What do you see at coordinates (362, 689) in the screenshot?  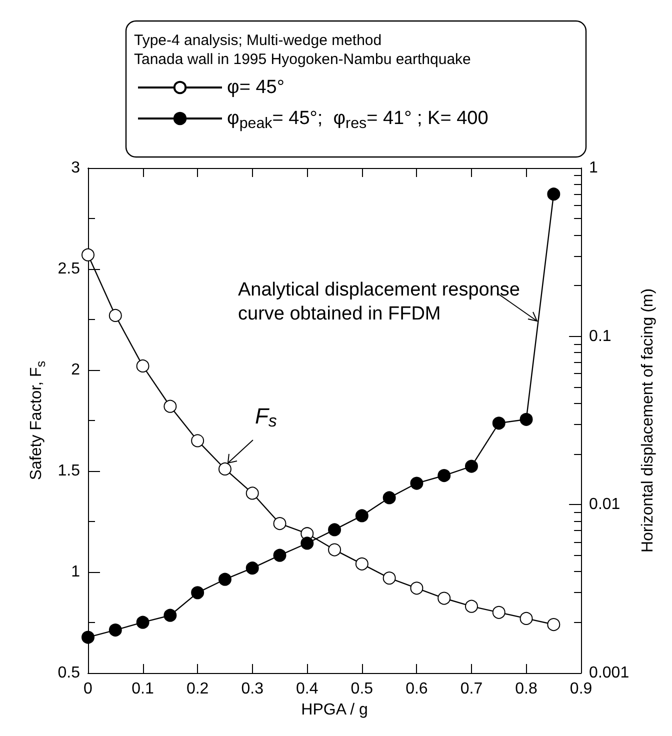 I see `x-tick-label: 0.5` at bounding box center [362, 689].